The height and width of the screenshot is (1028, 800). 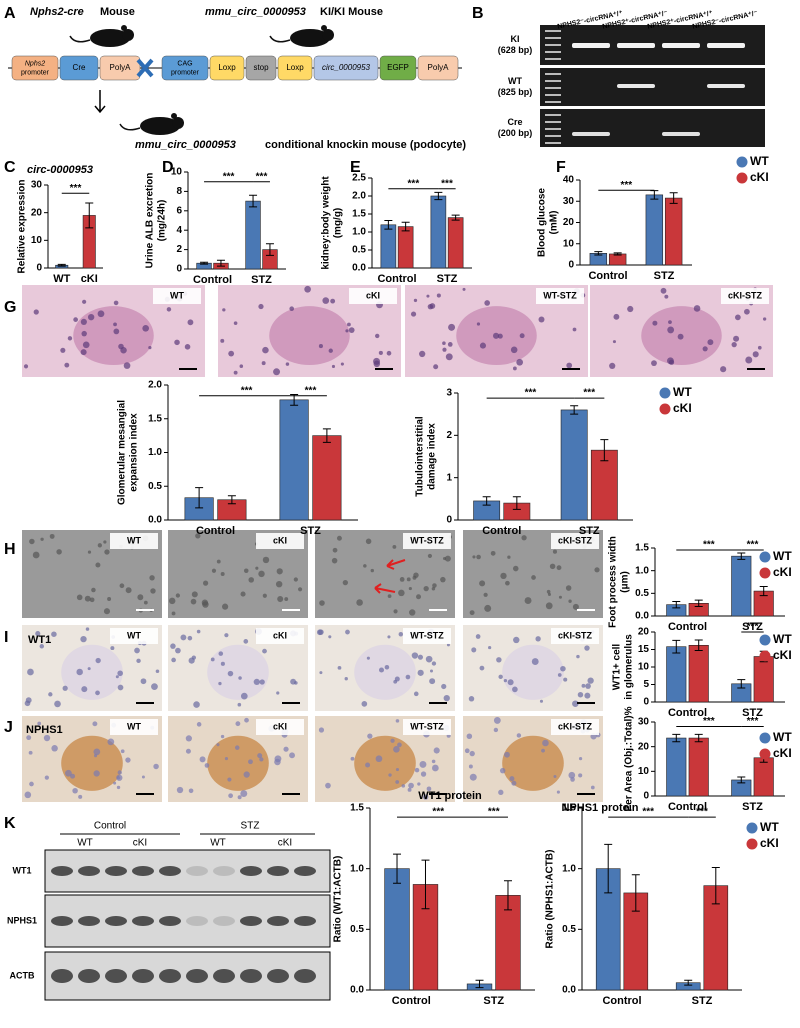 I want to click on gel-row, so click(x=652, y=128).